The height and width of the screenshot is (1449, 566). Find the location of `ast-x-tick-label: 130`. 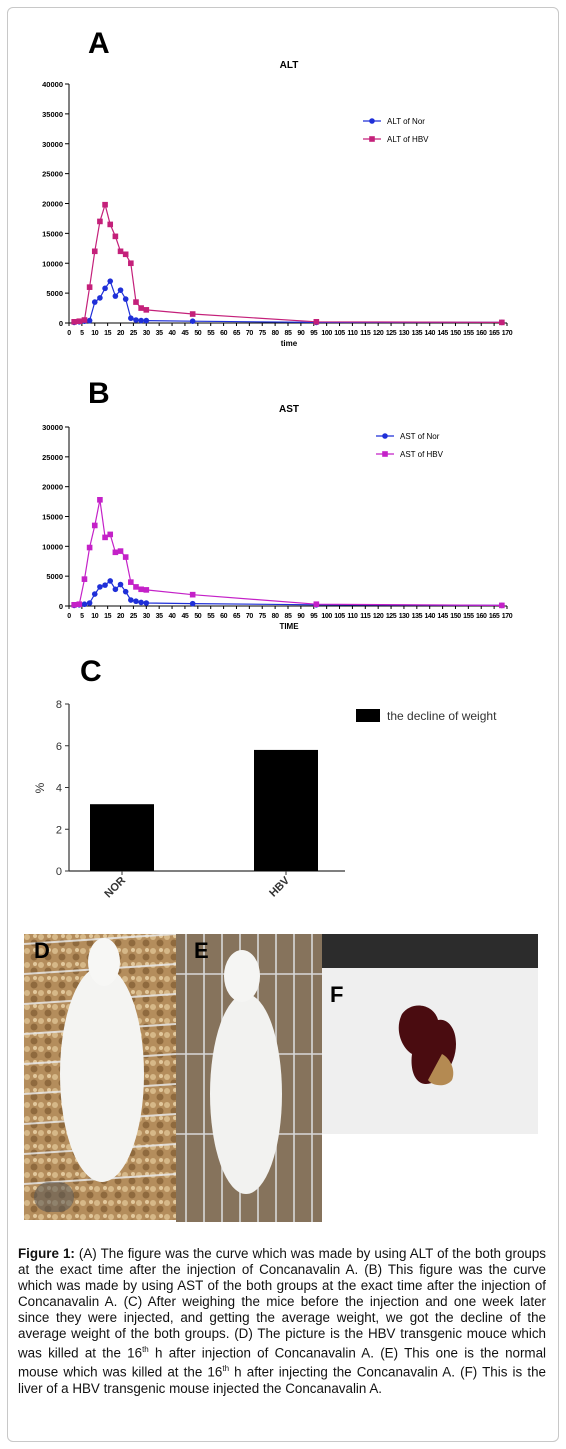

ast-x-tick-label: 130 is located at coordinates (404, 616).